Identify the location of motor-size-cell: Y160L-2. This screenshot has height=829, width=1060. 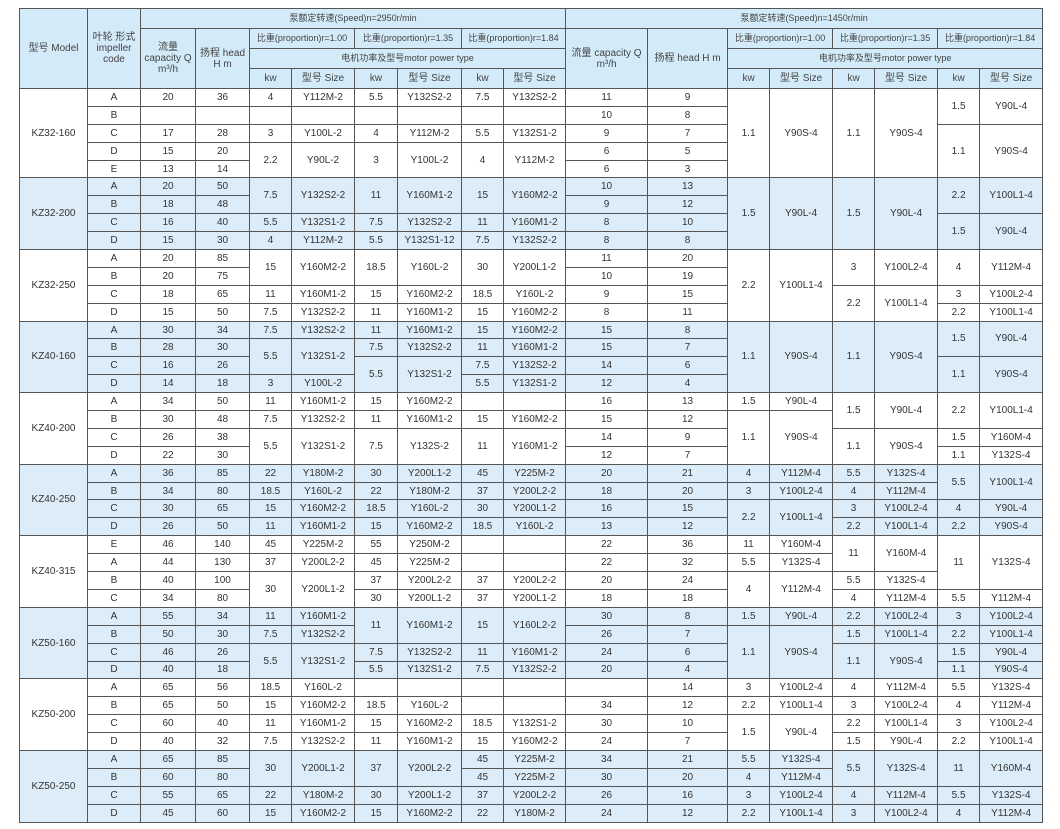
(534, 294).